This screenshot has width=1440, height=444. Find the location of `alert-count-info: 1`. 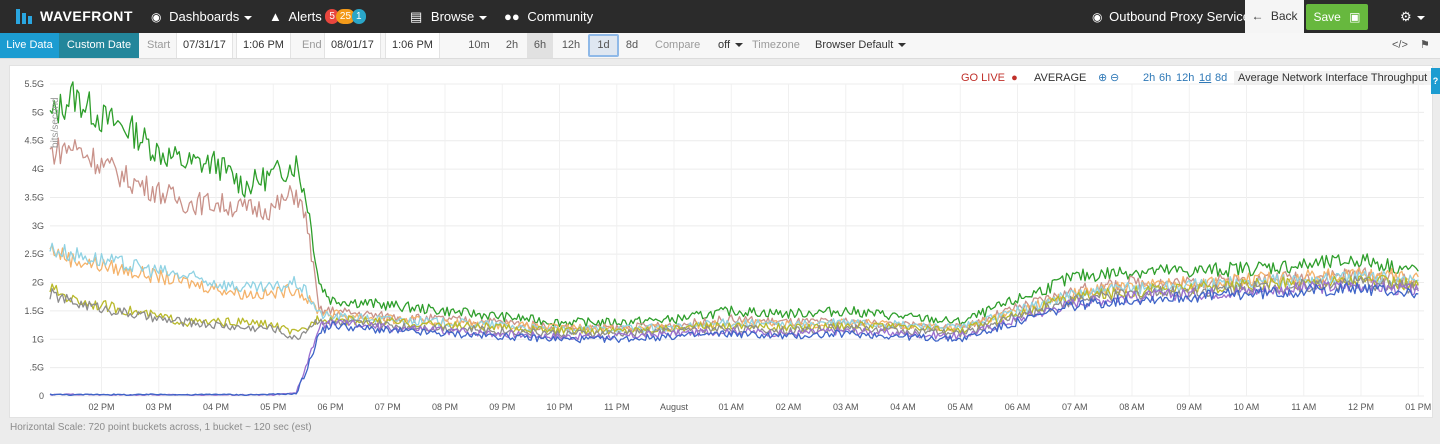

alert-count-info: 1 is located at coordinates (359, 17).